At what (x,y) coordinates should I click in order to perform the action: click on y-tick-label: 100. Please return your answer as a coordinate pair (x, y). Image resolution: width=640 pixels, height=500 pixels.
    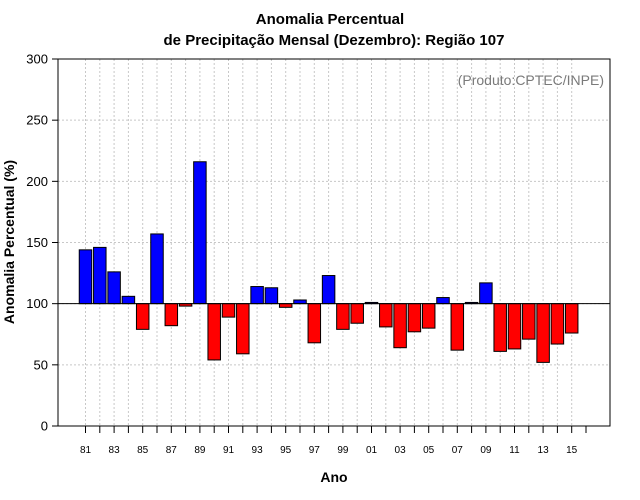
    Looking at the image, I should click on (37, 303).